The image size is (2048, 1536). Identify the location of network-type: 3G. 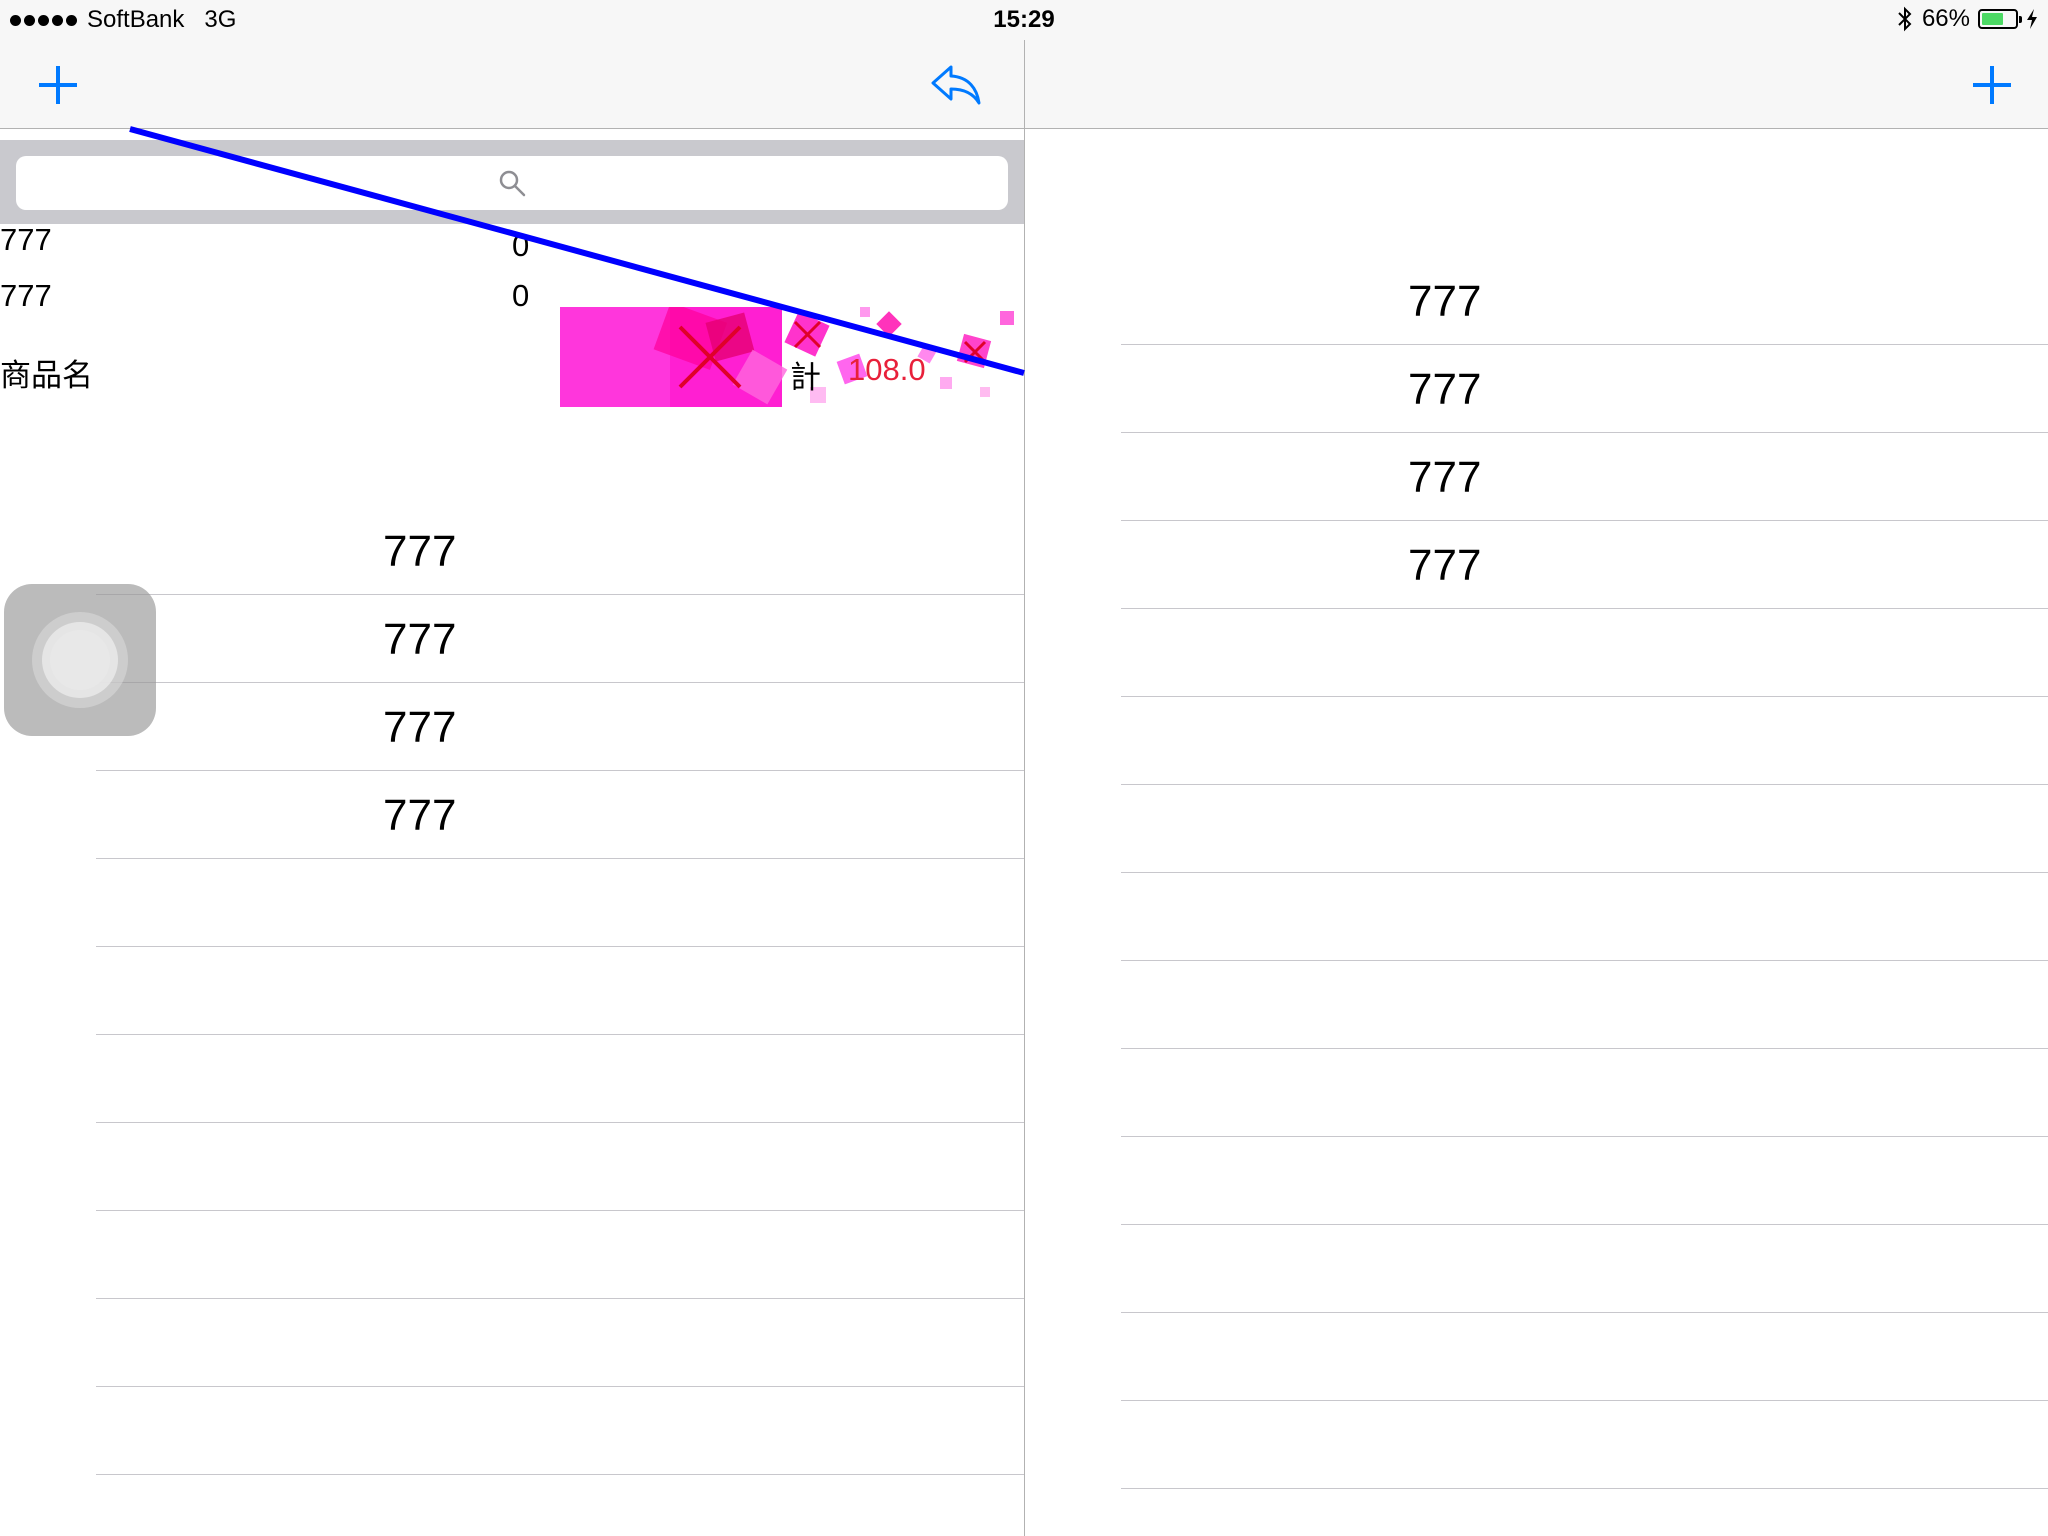
(220, 19).